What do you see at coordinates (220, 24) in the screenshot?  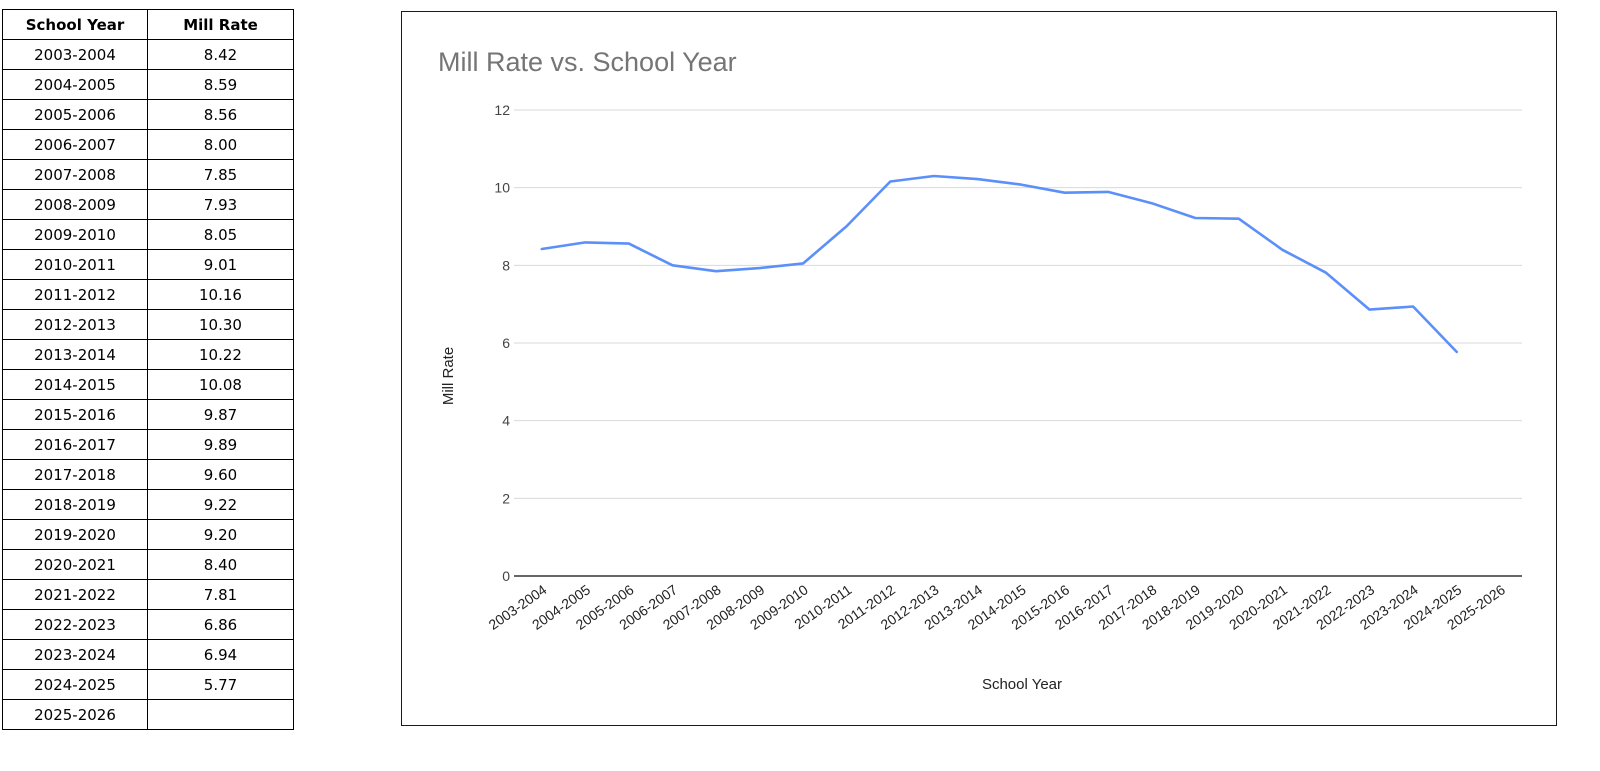 I see `column-header-mill-rate: Mill Rate` at bounding box center [220, 24].